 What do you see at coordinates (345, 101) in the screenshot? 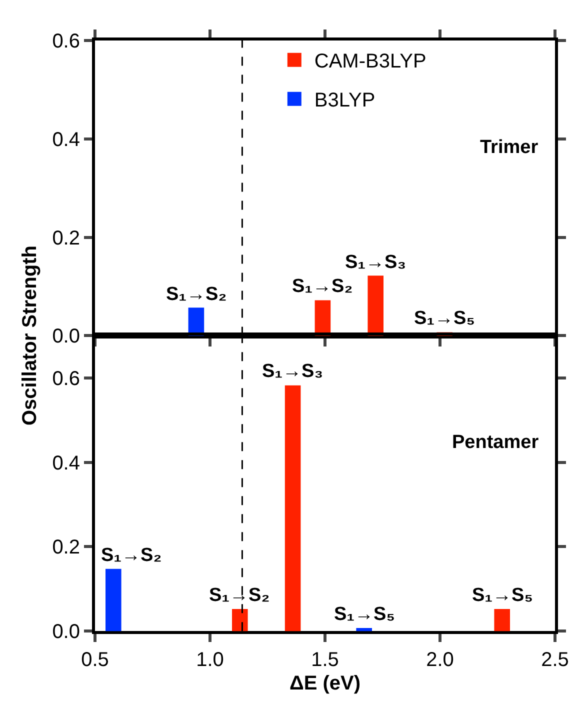
I see `legend-label: B3LYP` at bounding box center [345, 101].